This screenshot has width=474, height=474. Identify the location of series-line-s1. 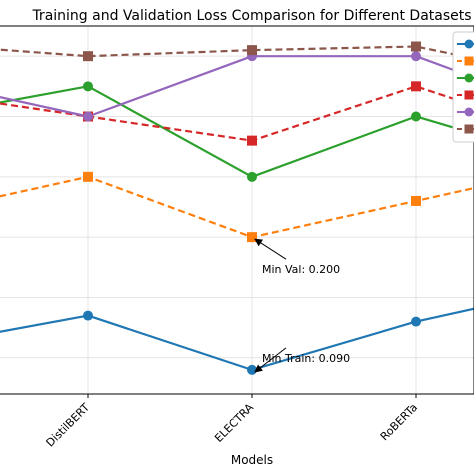
(237, 339).